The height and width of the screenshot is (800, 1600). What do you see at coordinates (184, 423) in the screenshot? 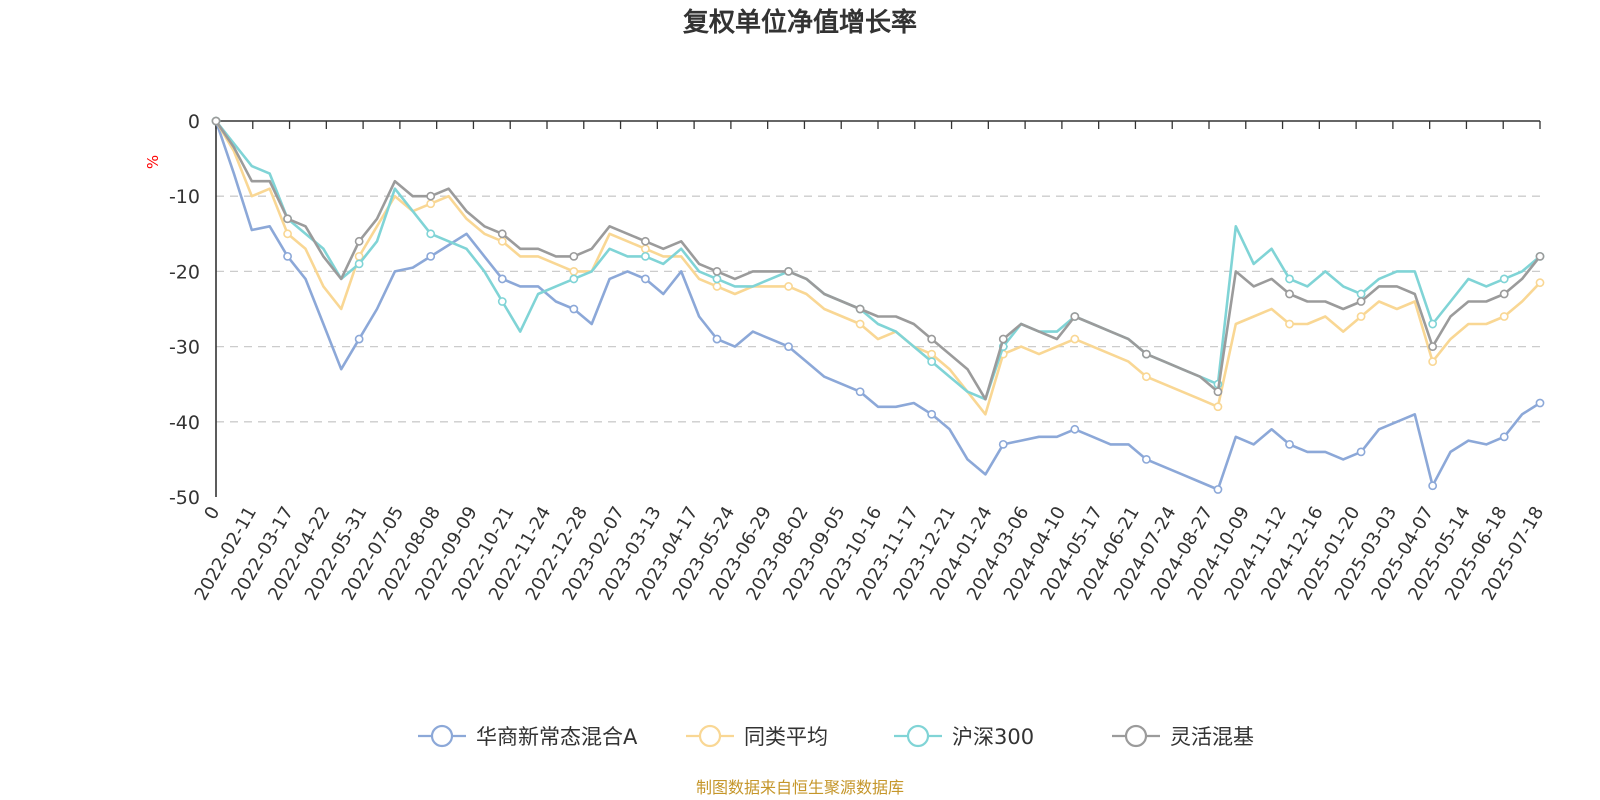
I see `y-tick-label: -40` at bounding box center [184, 423].